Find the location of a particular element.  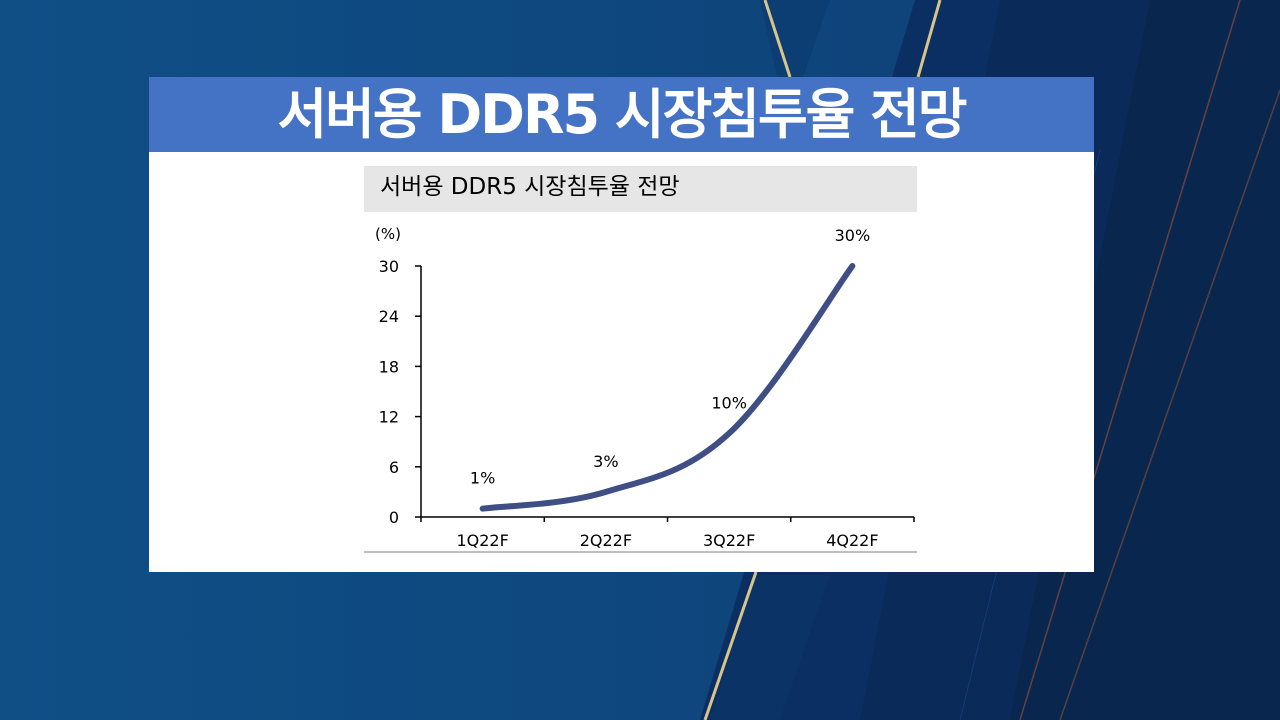

gold-stripe-bottom is located at coordinates (730, 645).